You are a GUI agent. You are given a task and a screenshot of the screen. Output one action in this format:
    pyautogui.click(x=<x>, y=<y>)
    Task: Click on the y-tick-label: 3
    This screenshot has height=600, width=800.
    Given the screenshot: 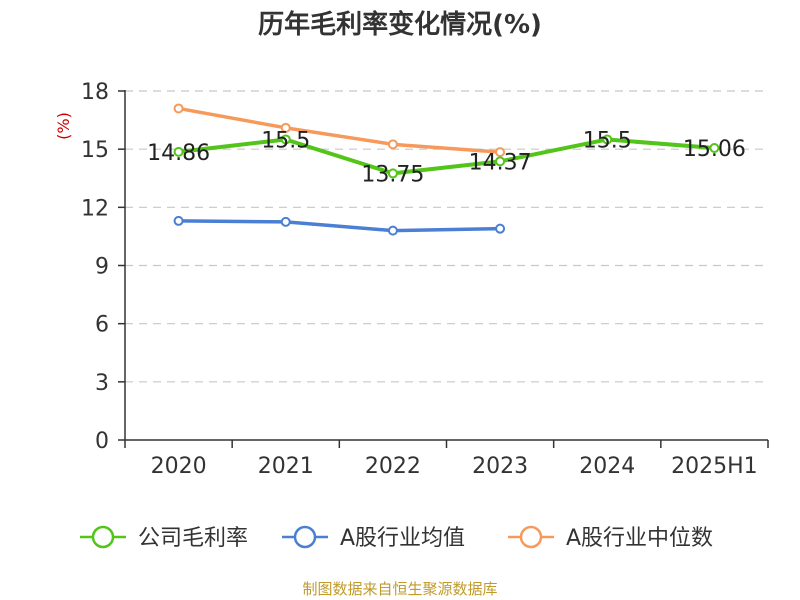 What is the action you would take?
    pyautogui.click(x=102, y=383)
    